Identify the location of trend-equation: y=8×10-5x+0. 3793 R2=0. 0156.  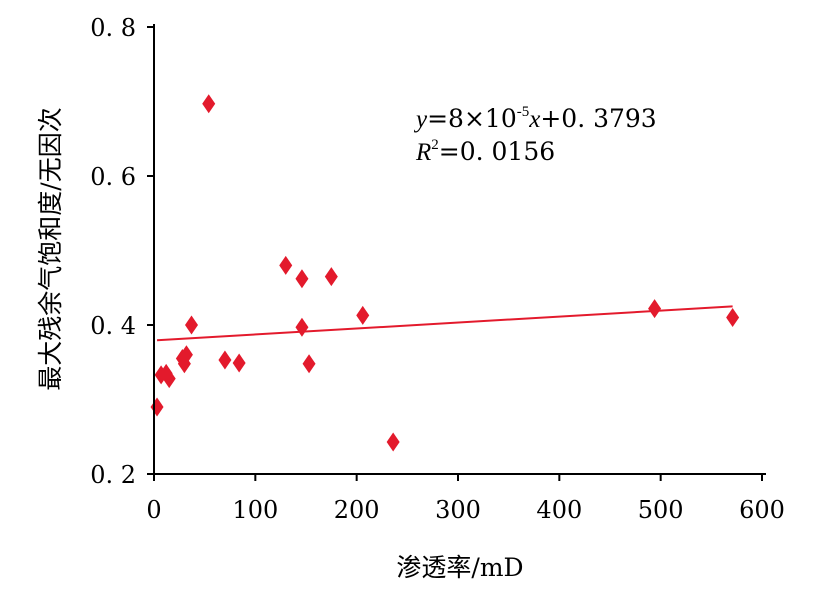
(535, 135).